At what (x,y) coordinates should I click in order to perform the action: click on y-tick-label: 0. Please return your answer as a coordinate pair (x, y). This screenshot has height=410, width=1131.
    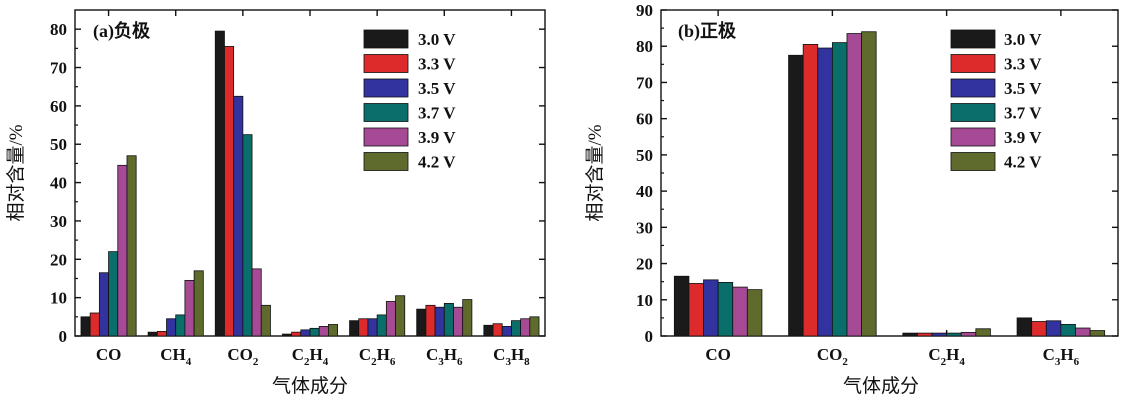
    Looking at the image, I should click on (63, 336).